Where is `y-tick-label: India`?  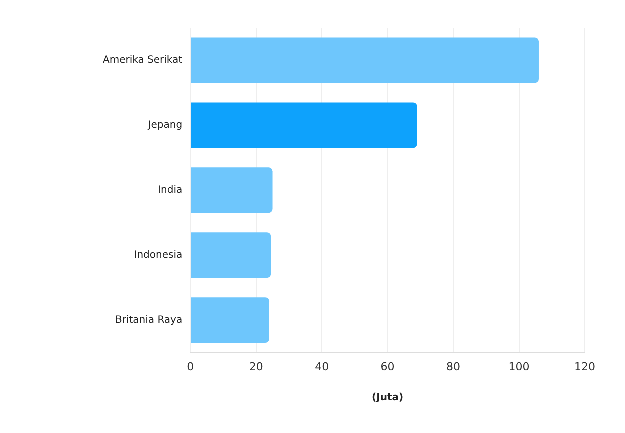
y-tick-label: India is located at coordinates (170, 190).